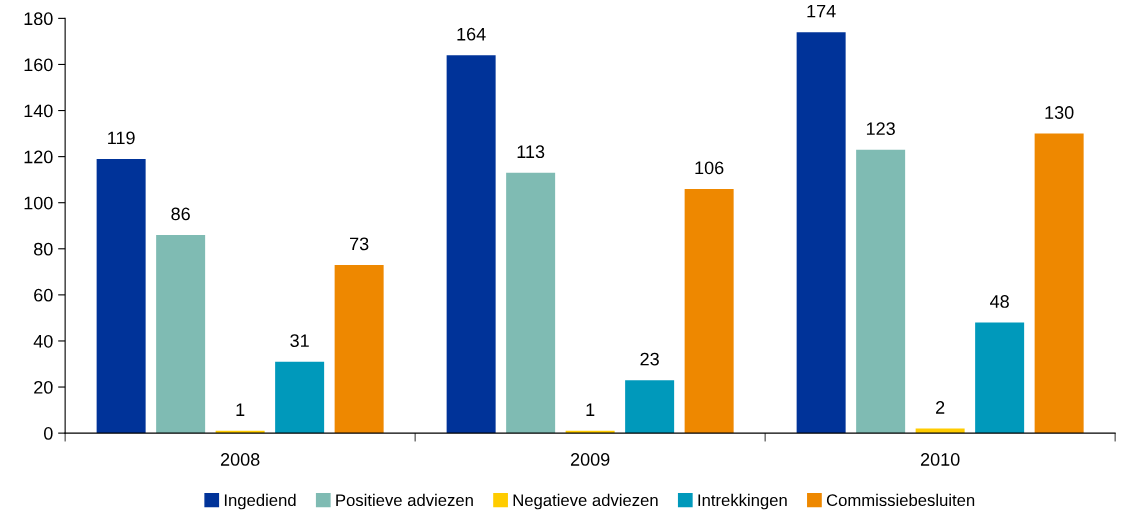  Describe the element at coordinates (38, 65) in the screenshot. I see `y-tick-label: 160` at that location.